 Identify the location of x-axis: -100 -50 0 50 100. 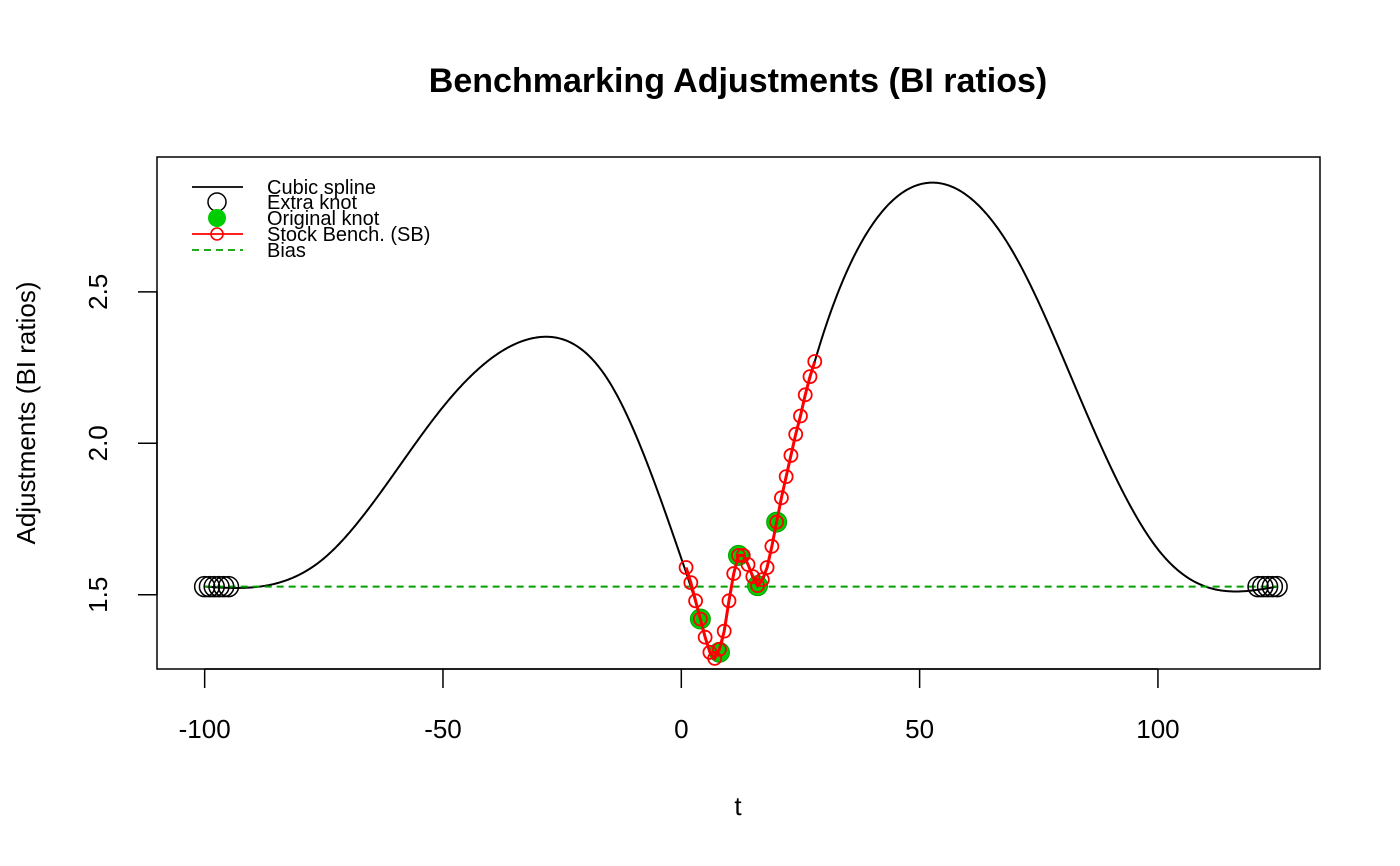
(679, 706).